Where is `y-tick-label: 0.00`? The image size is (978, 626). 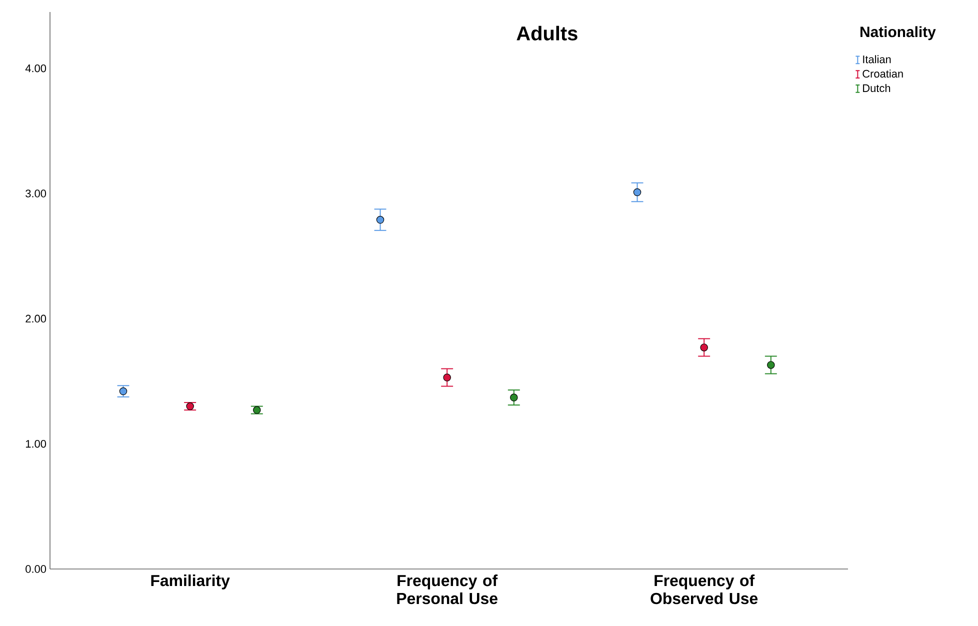
y-tick-label: 0.00 is located at coordinates (36, 569).